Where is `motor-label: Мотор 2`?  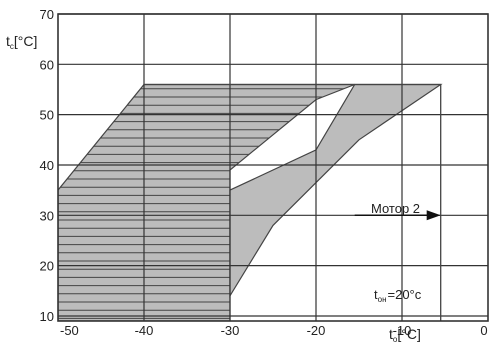 motor-label: Мотор 2 is located at coordinates (395, 208).